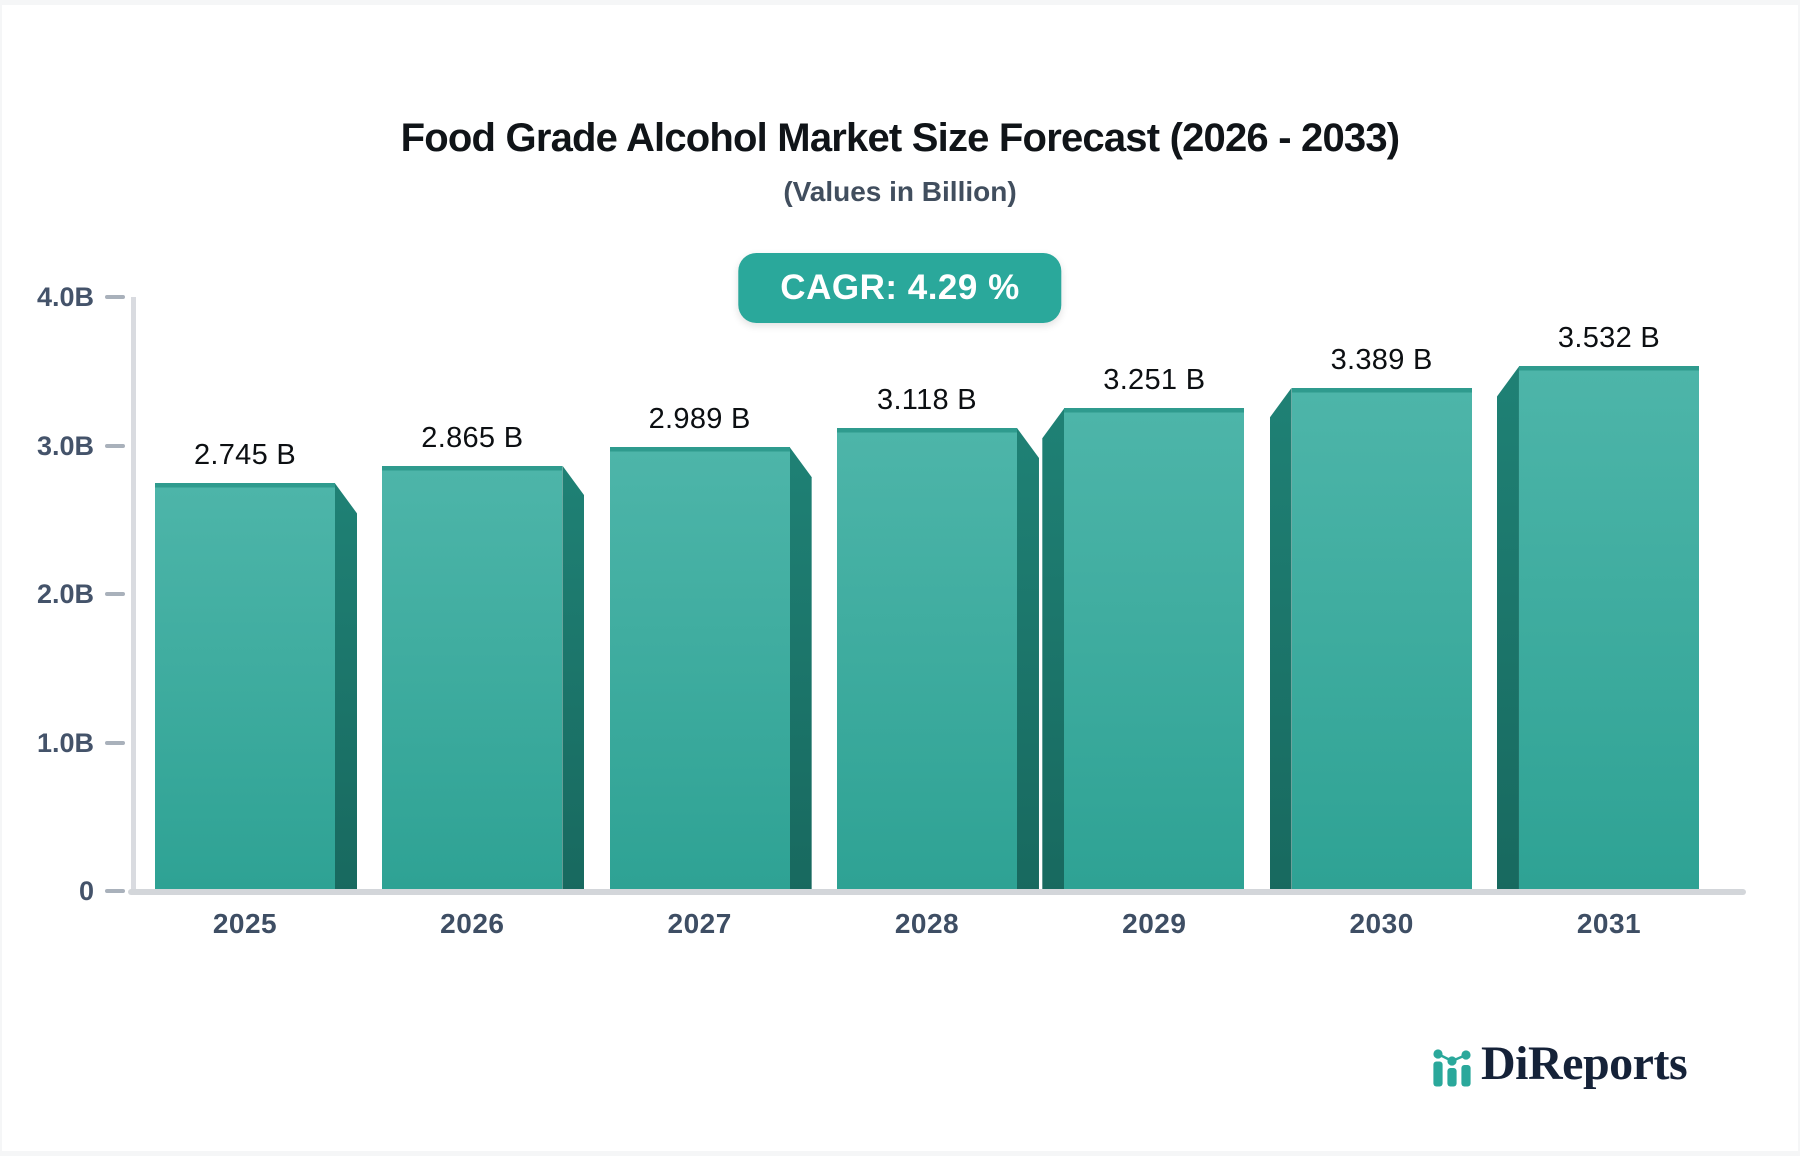  Describe the element at coordinates (472, 437) in the screenshot. I see `bar-value-label: 2.865 B` at that location.